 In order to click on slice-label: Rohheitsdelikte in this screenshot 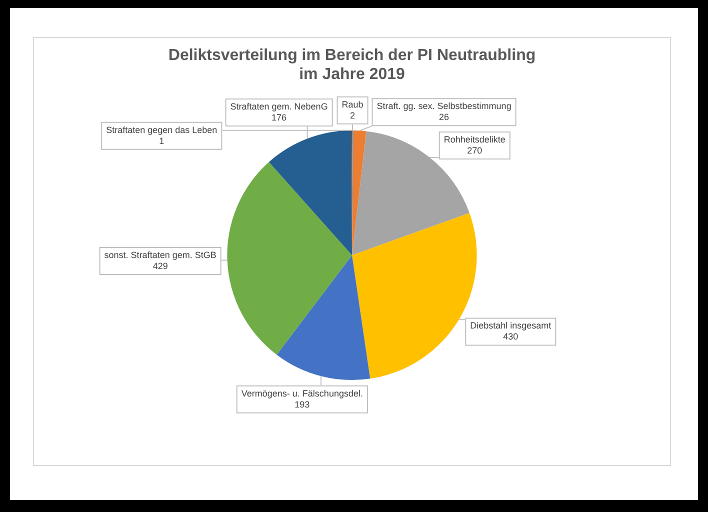, I will do `click(475, 139)`.